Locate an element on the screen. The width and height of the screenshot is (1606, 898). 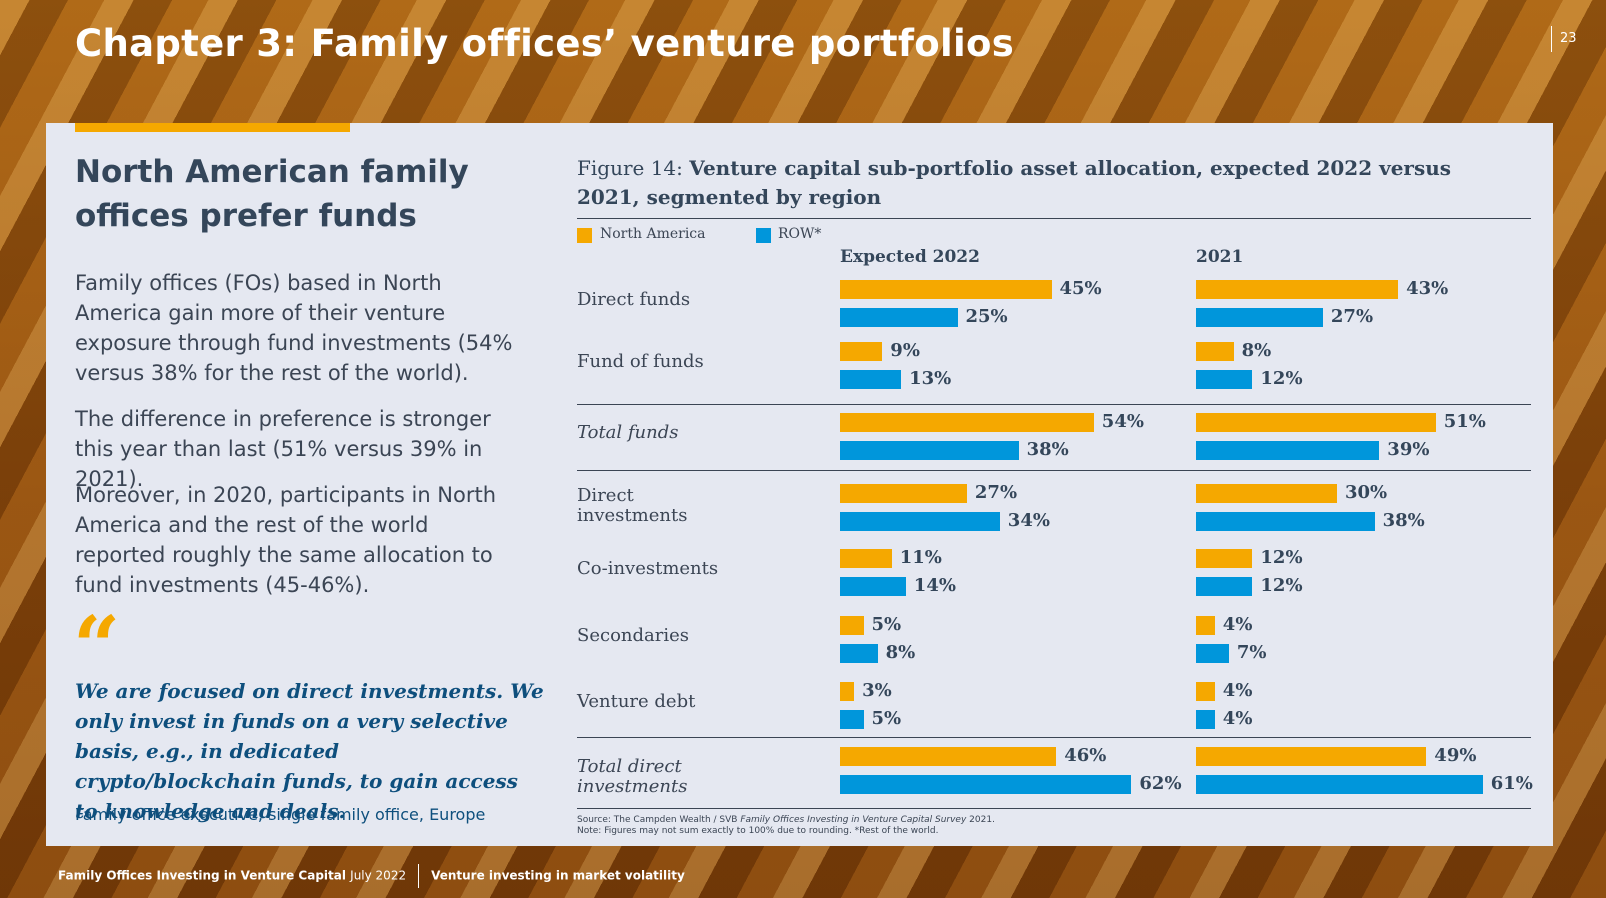
figure-label: Figure 14: is located at coordinates (633, 168).